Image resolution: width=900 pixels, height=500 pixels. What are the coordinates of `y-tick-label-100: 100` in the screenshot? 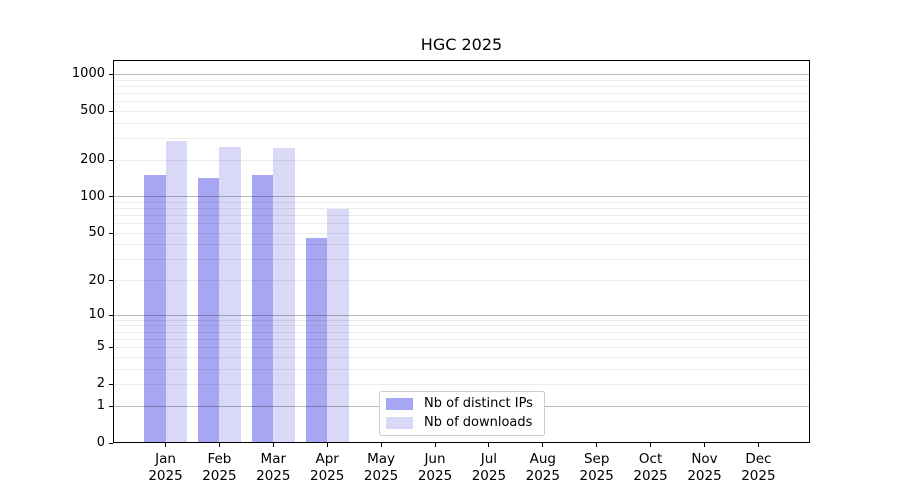 It's located at (92, 196).